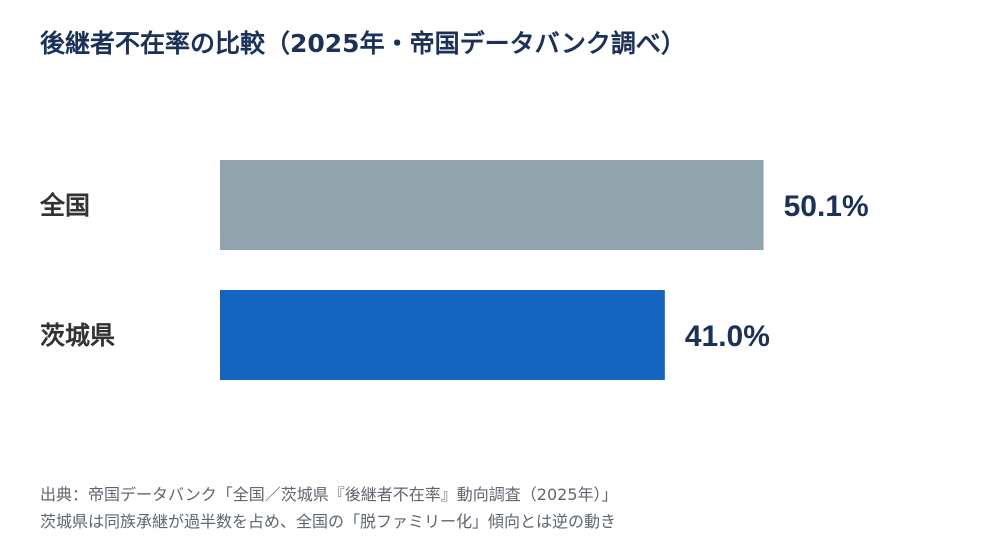  I want to click on annotation-note: 茨城県は同族承継が過半数を占め、全国の「脱ファミリー化」傾向とは逆の動き, so click(328, 521).